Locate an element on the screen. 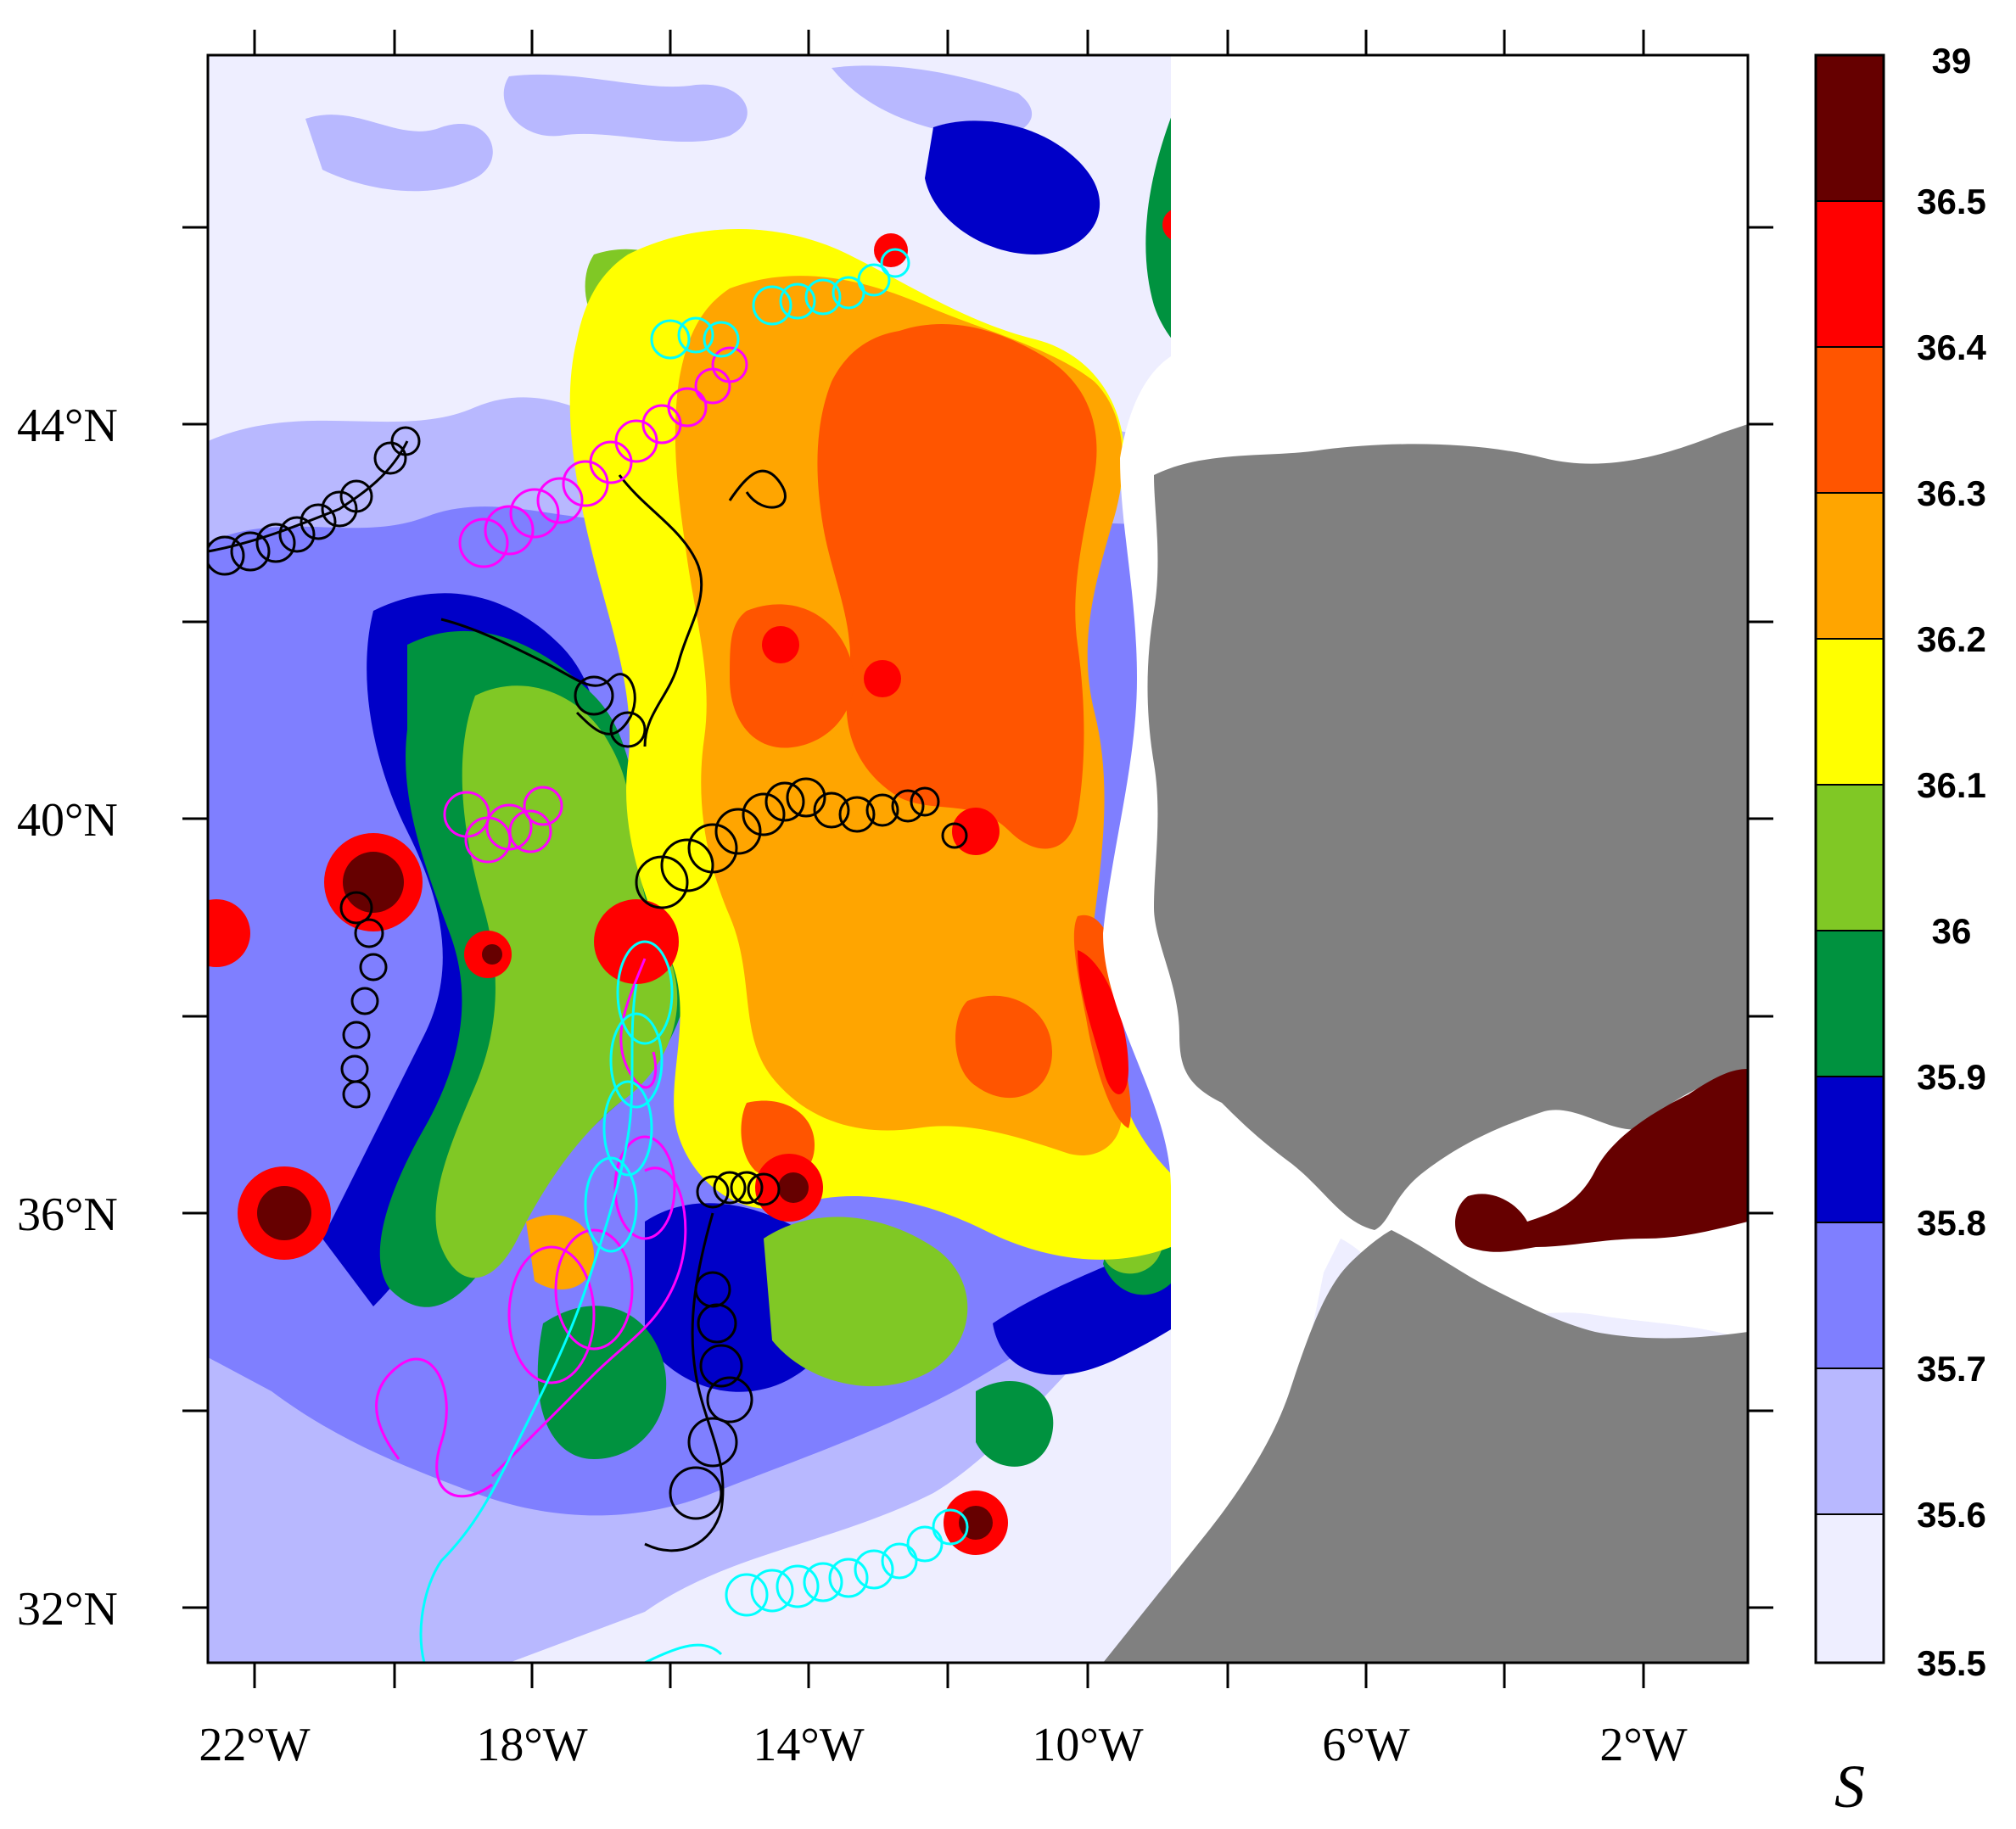 Image resolution: width=2016 pixels, height=1829 pixels. colorbar-swatch-35.9 is located at coordinates (1850, 1149).